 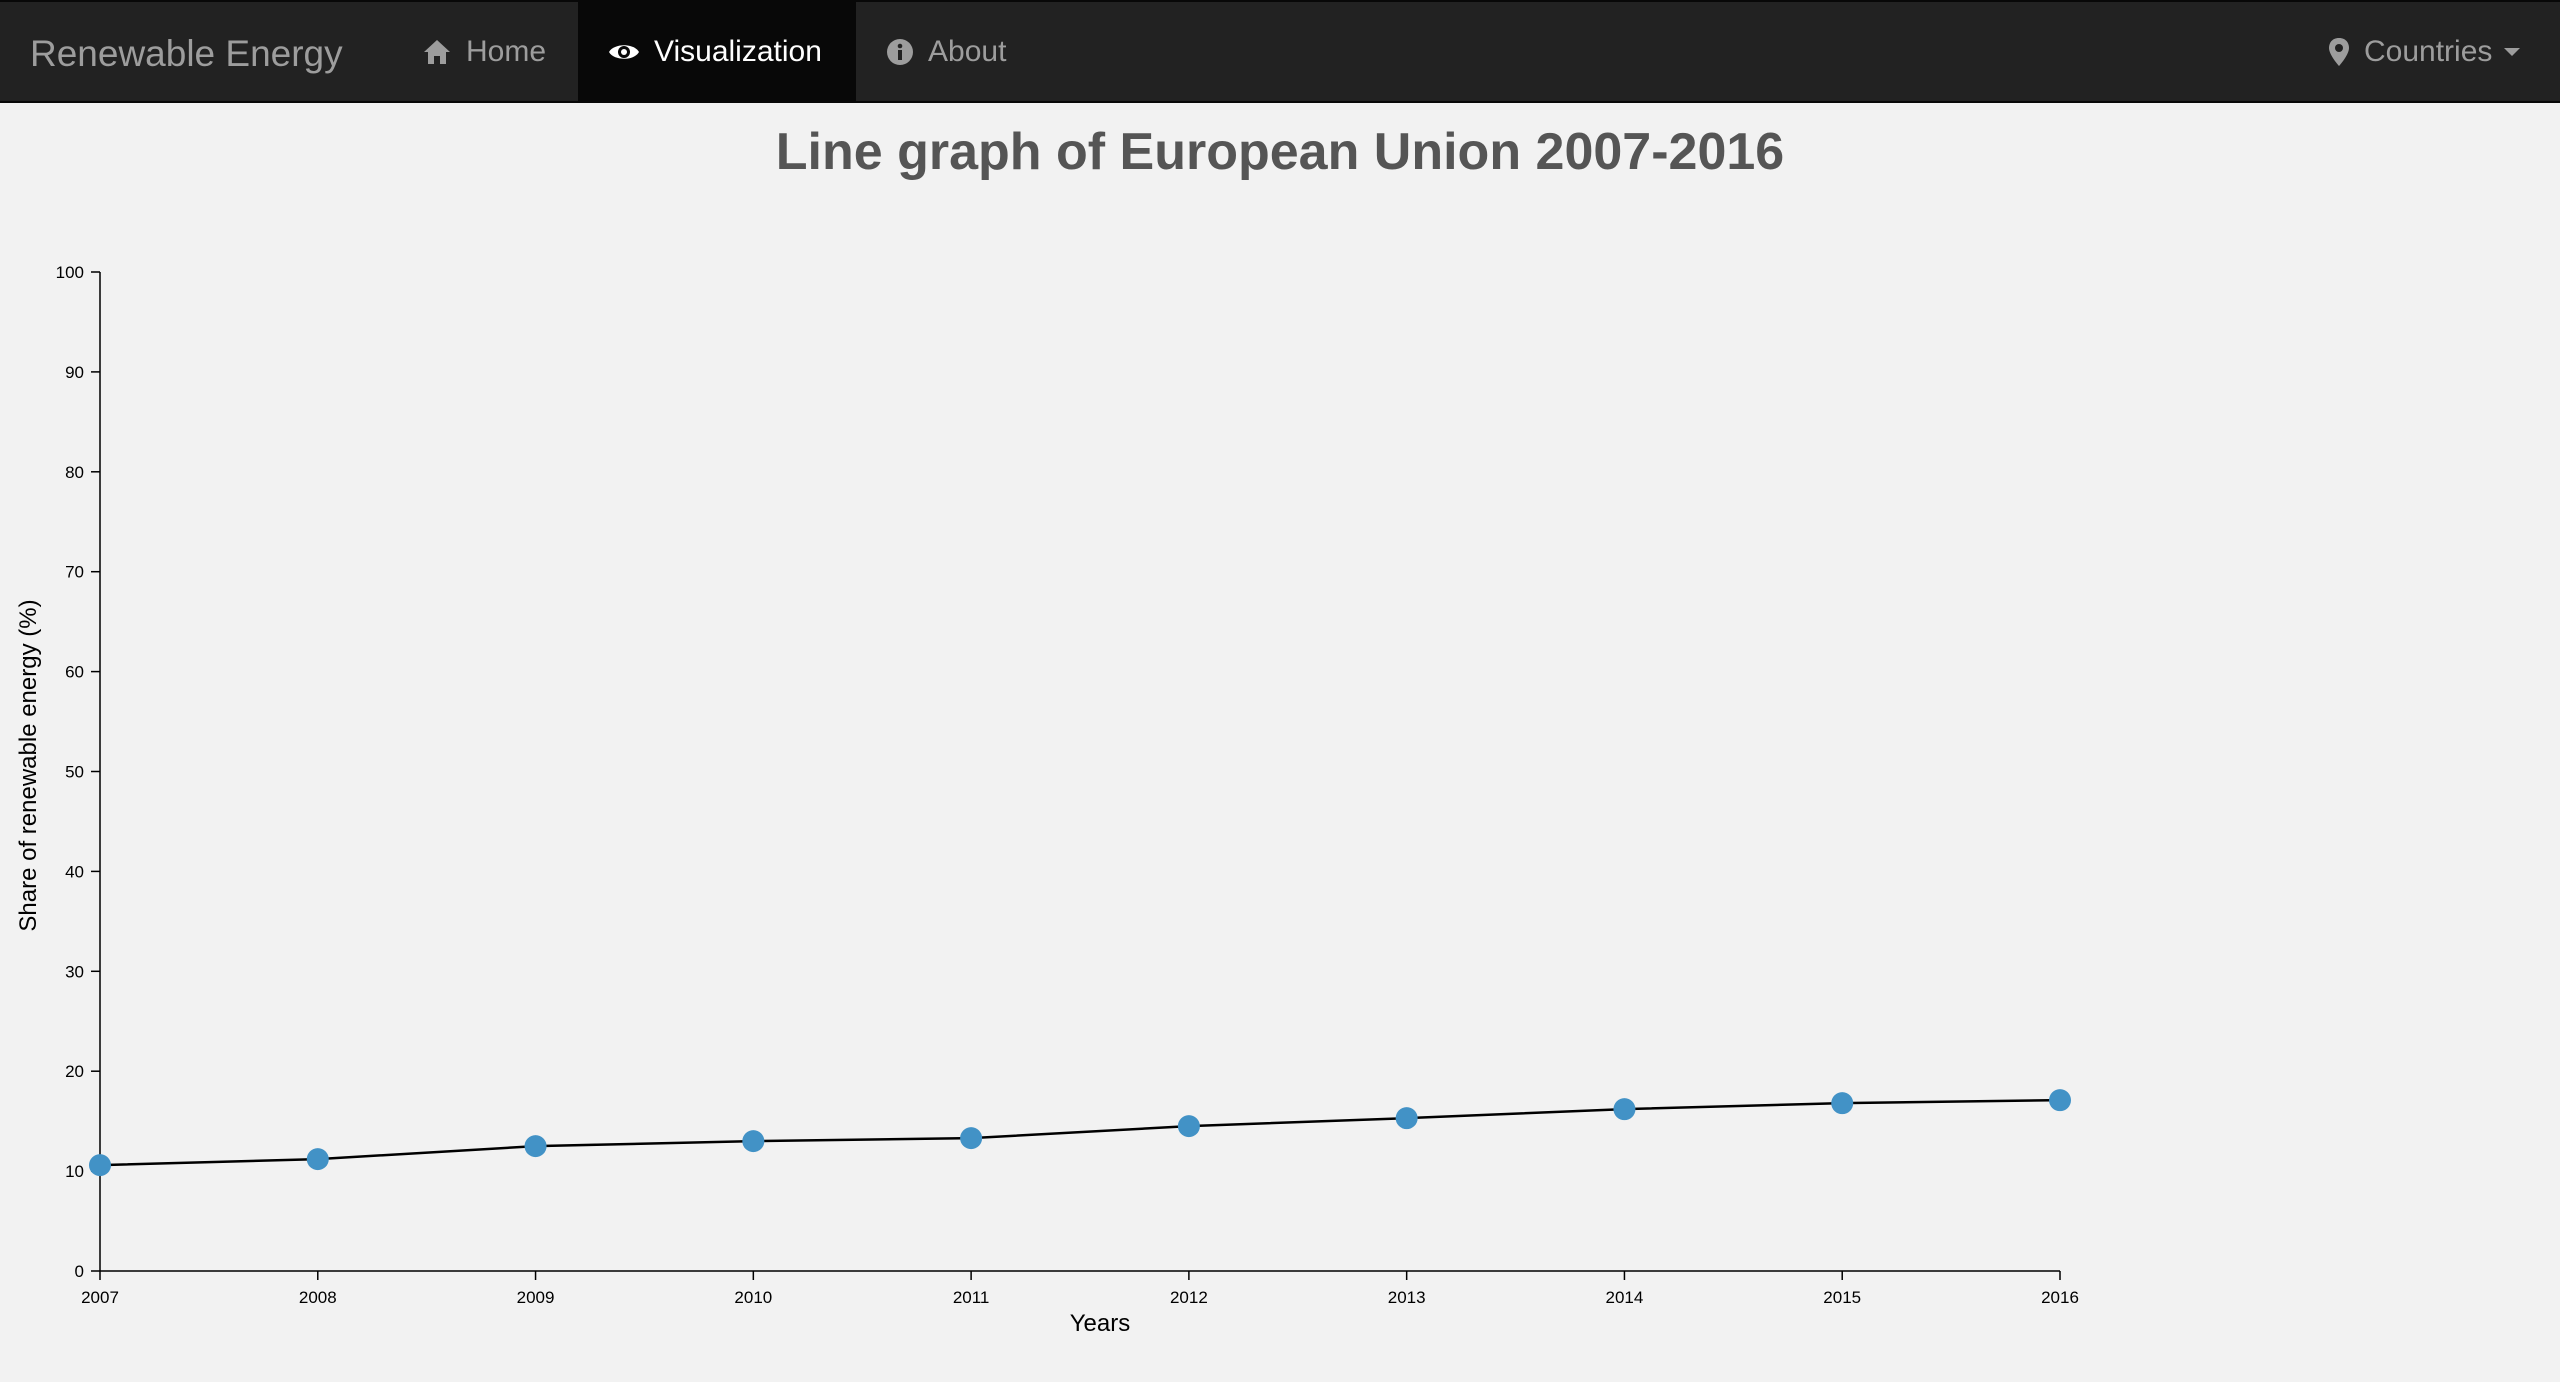 I want to click on nav-visualization-label: Visualization, so click(x=738, y=51).